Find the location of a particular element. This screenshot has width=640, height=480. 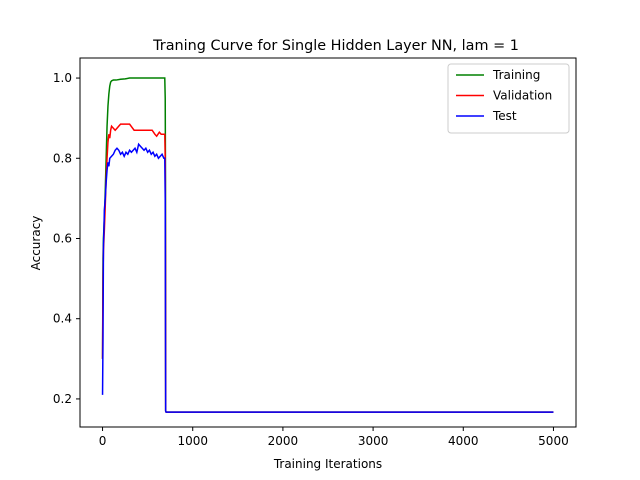

y-axis: 0.2 0.4 0.6 0.8 1.0 is located at coordinates (66, 238).